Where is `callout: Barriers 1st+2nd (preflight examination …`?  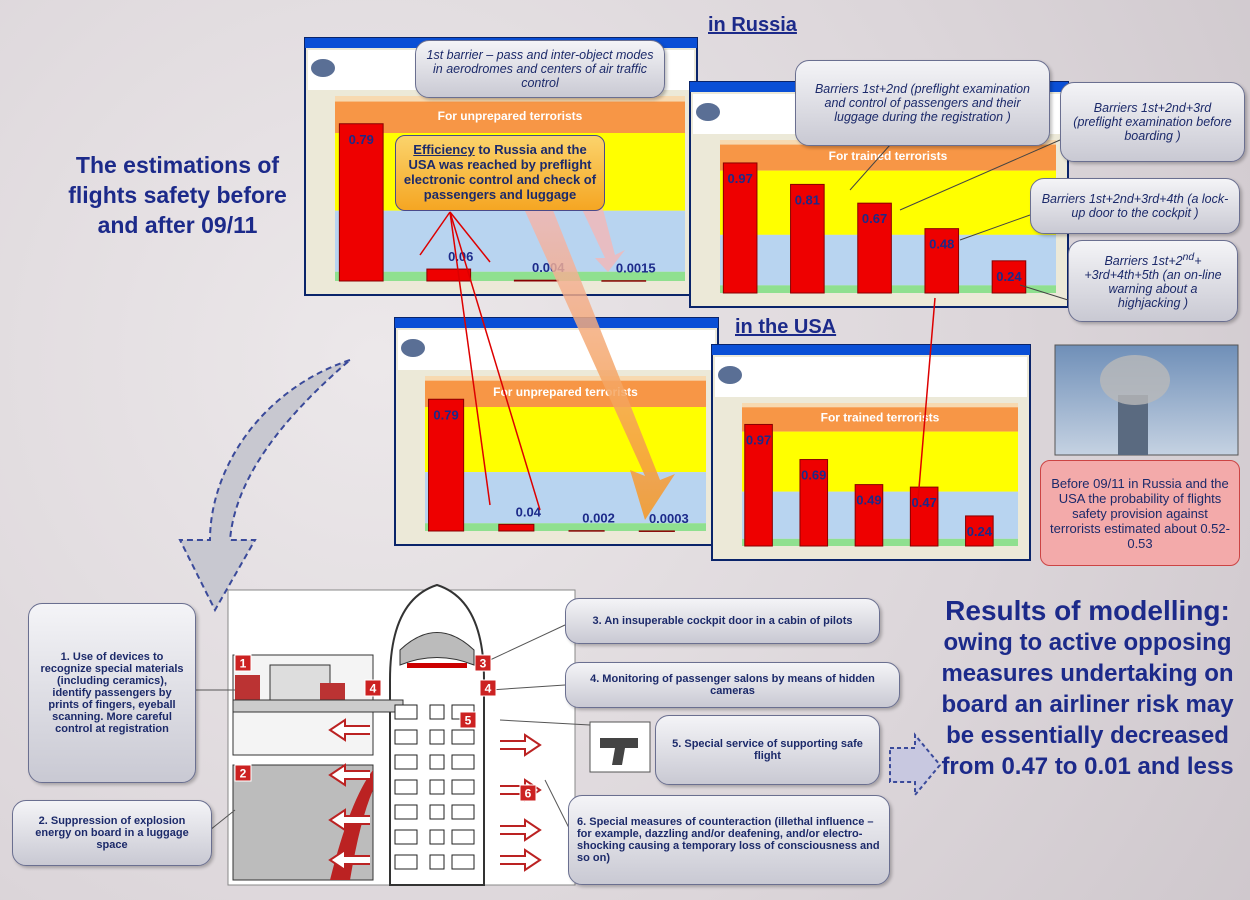 callout: Barriers 1st+2nd (preflight examination … is located at coordinates (922, 103).